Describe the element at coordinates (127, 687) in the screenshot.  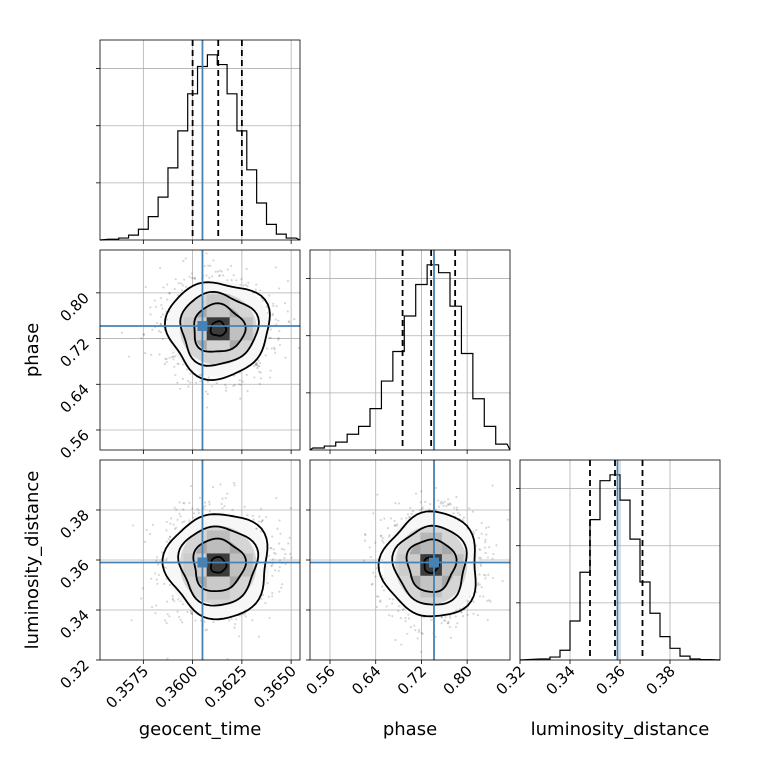
I see `xtick-label-geocent_time-0: 0.3575` at that location.